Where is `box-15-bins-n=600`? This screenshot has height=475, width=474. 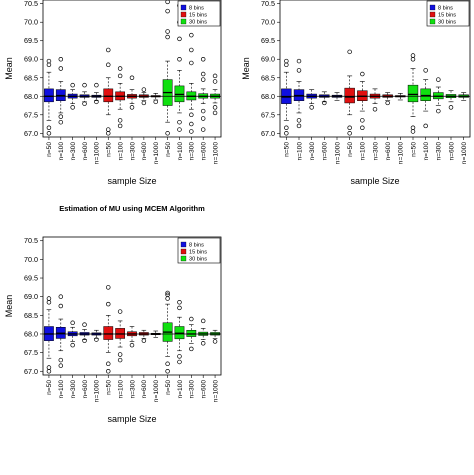 box-15-bins-n=600 is located at coordinates (143, 336).